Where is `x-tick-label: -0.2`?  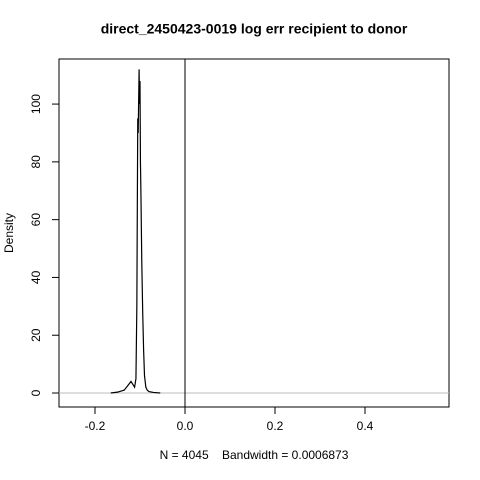 x-tick-label: -0.2 is located at coordinates (95, 426).